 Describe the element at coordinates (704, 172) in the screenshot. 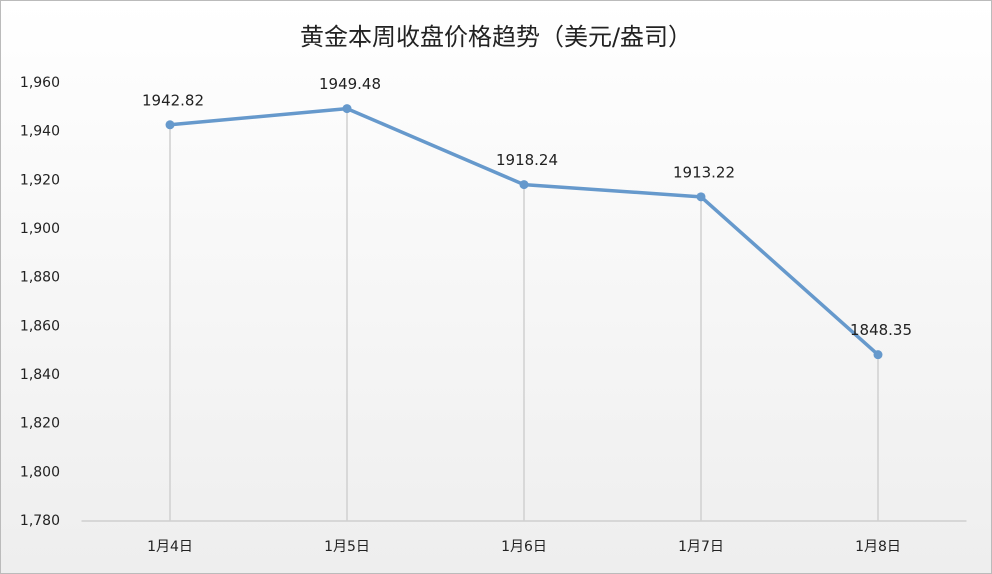

I see `data-label: 1913.22` at that location.